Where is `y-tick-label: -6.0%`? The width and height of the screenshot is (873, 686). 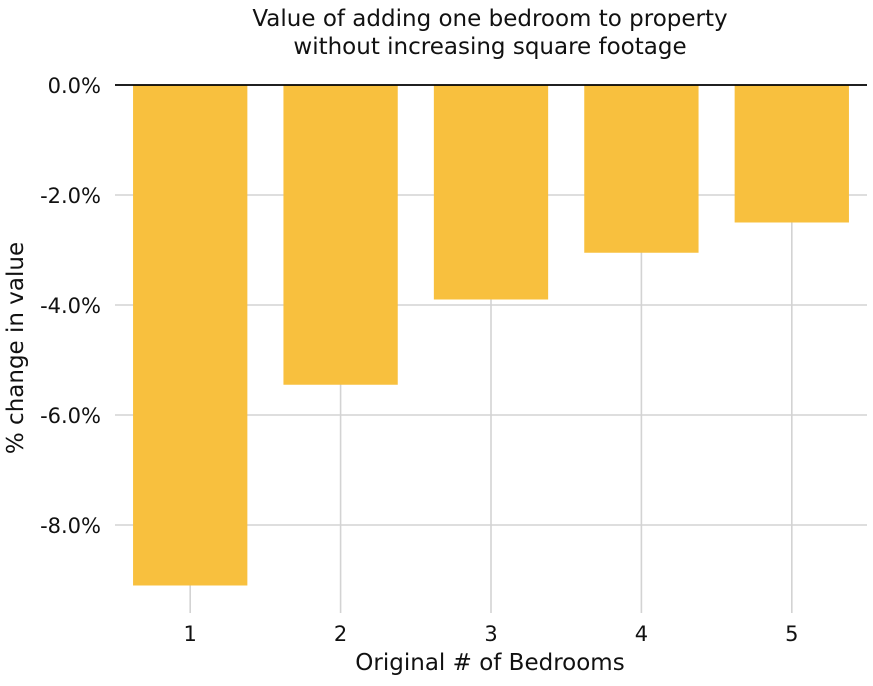 y-tick-label: -6.0% is located at coordinates (70, 416).